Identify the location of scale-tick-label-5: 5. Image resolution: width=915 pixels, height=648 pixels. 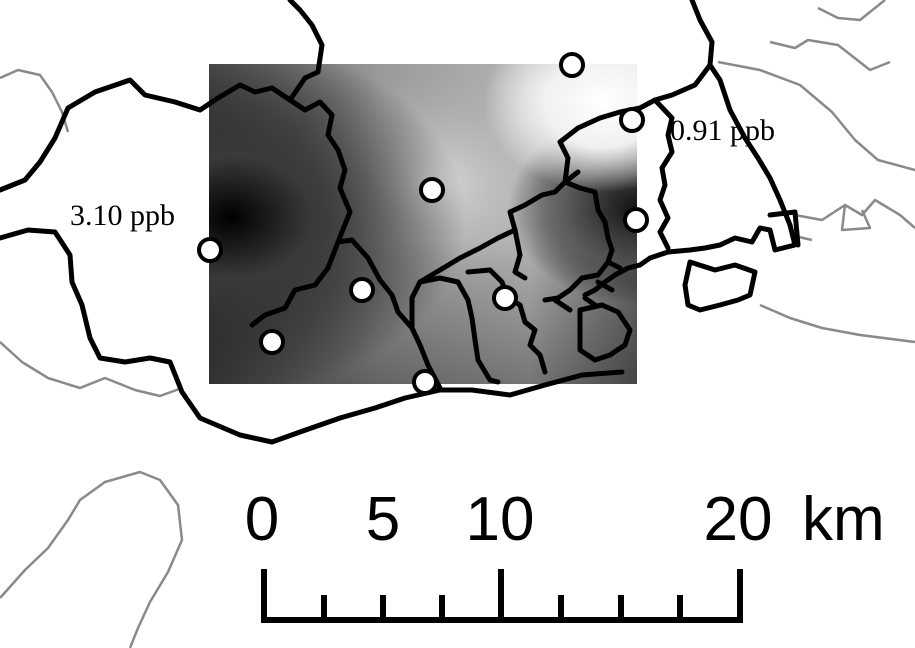
(383, 519).